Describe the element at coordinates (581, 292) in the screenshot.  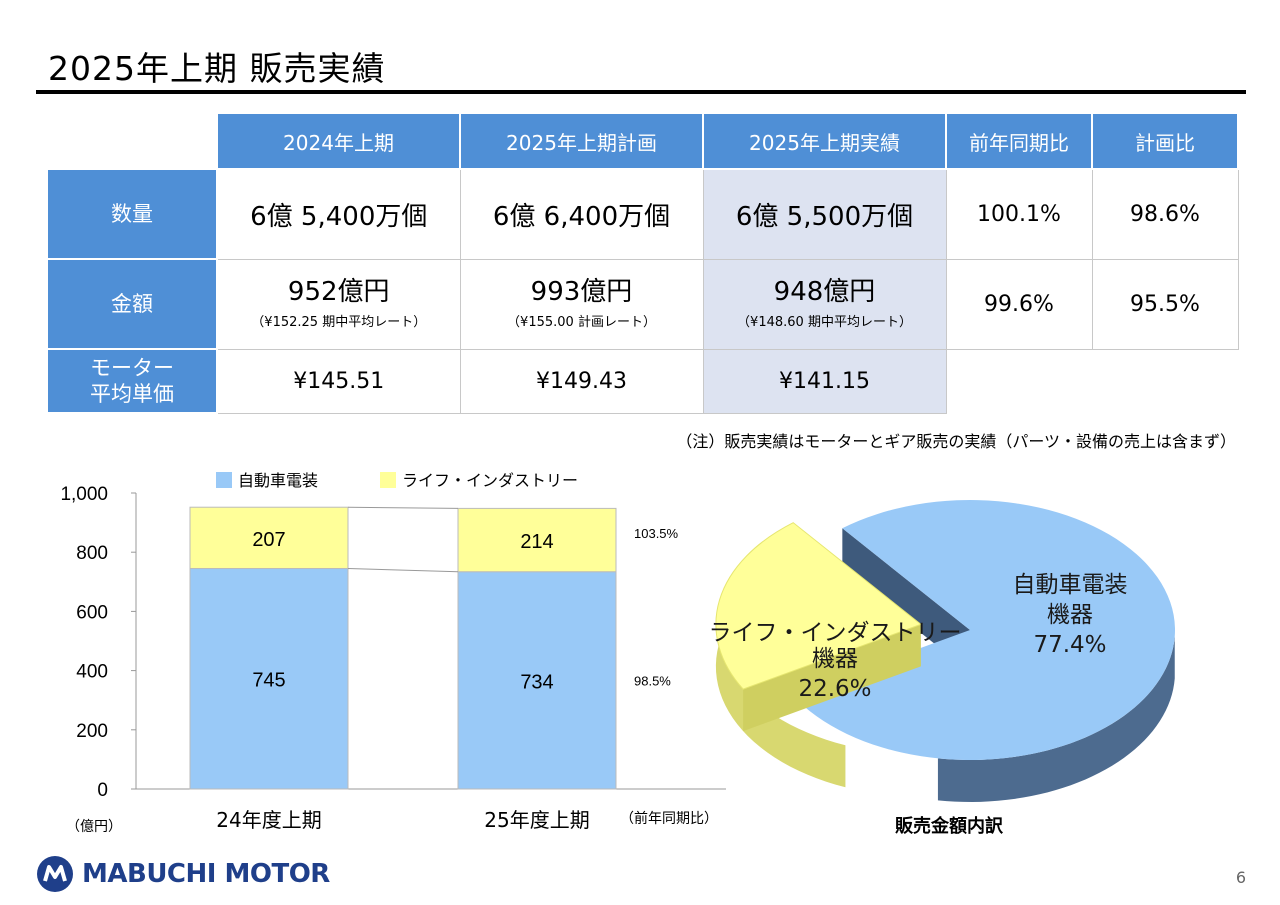
I see `amount-plan: 993億円` at that location.